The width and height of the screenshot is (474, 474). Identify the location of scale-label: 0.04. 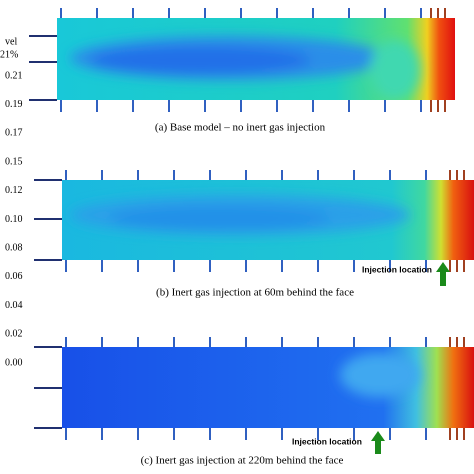
(14, 305).